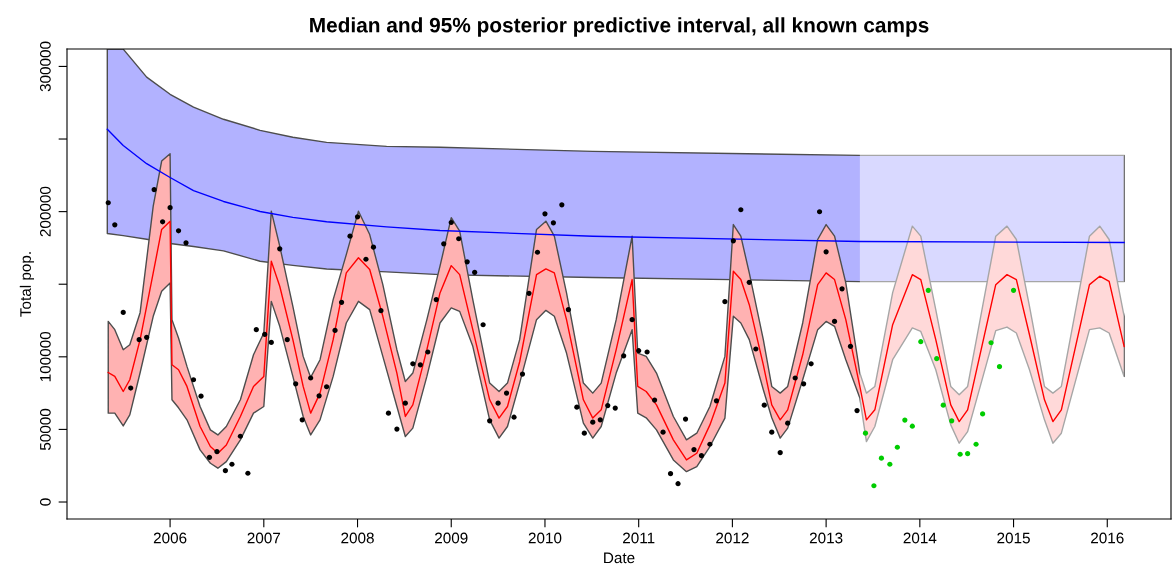 This screenshot has height=576, width=1173. What do you see at coordinates (264, 538) in the screenshot?
I see `x-tick-label: 2007` at bounding box center [264, 538].